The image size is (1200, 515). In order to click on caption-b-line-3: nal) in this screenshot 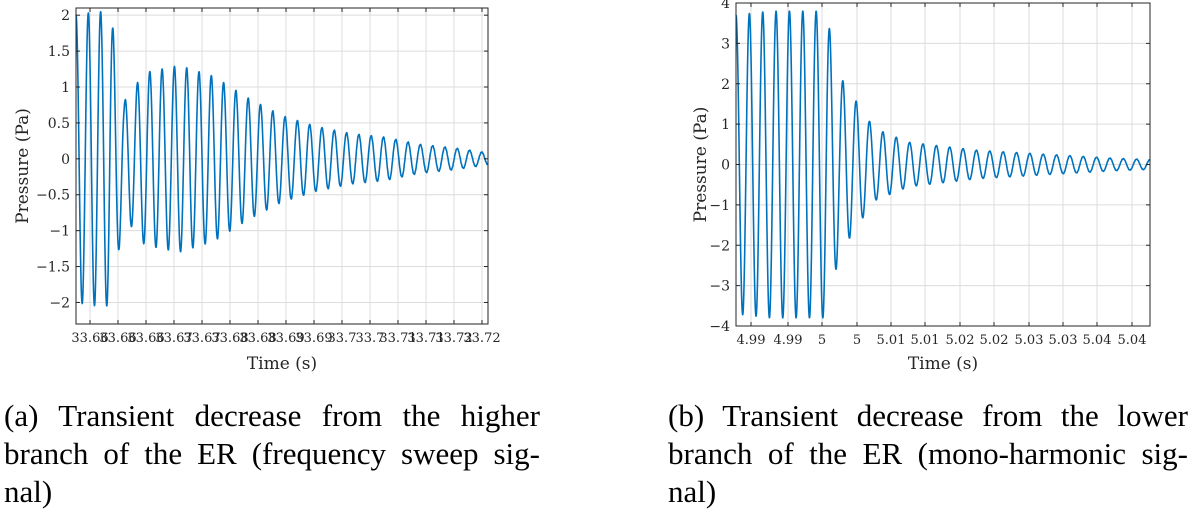, I will do `click(692, 491)`.